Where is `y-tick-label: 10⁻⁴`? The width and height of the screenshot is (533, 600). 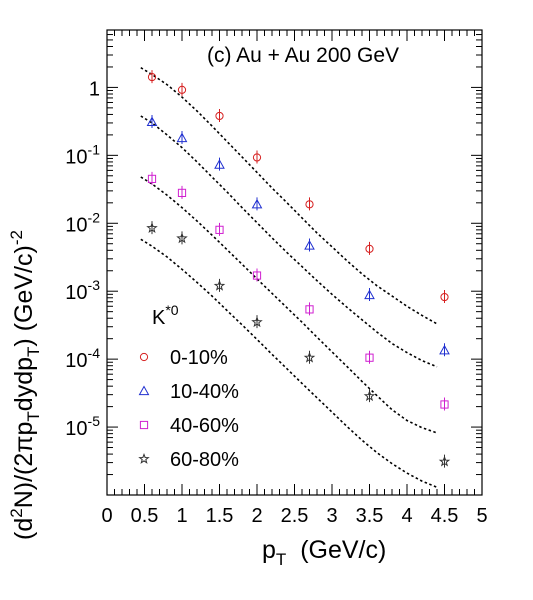 y-tick-label: 10⁻⁴ is located at coordinates (82, 358).